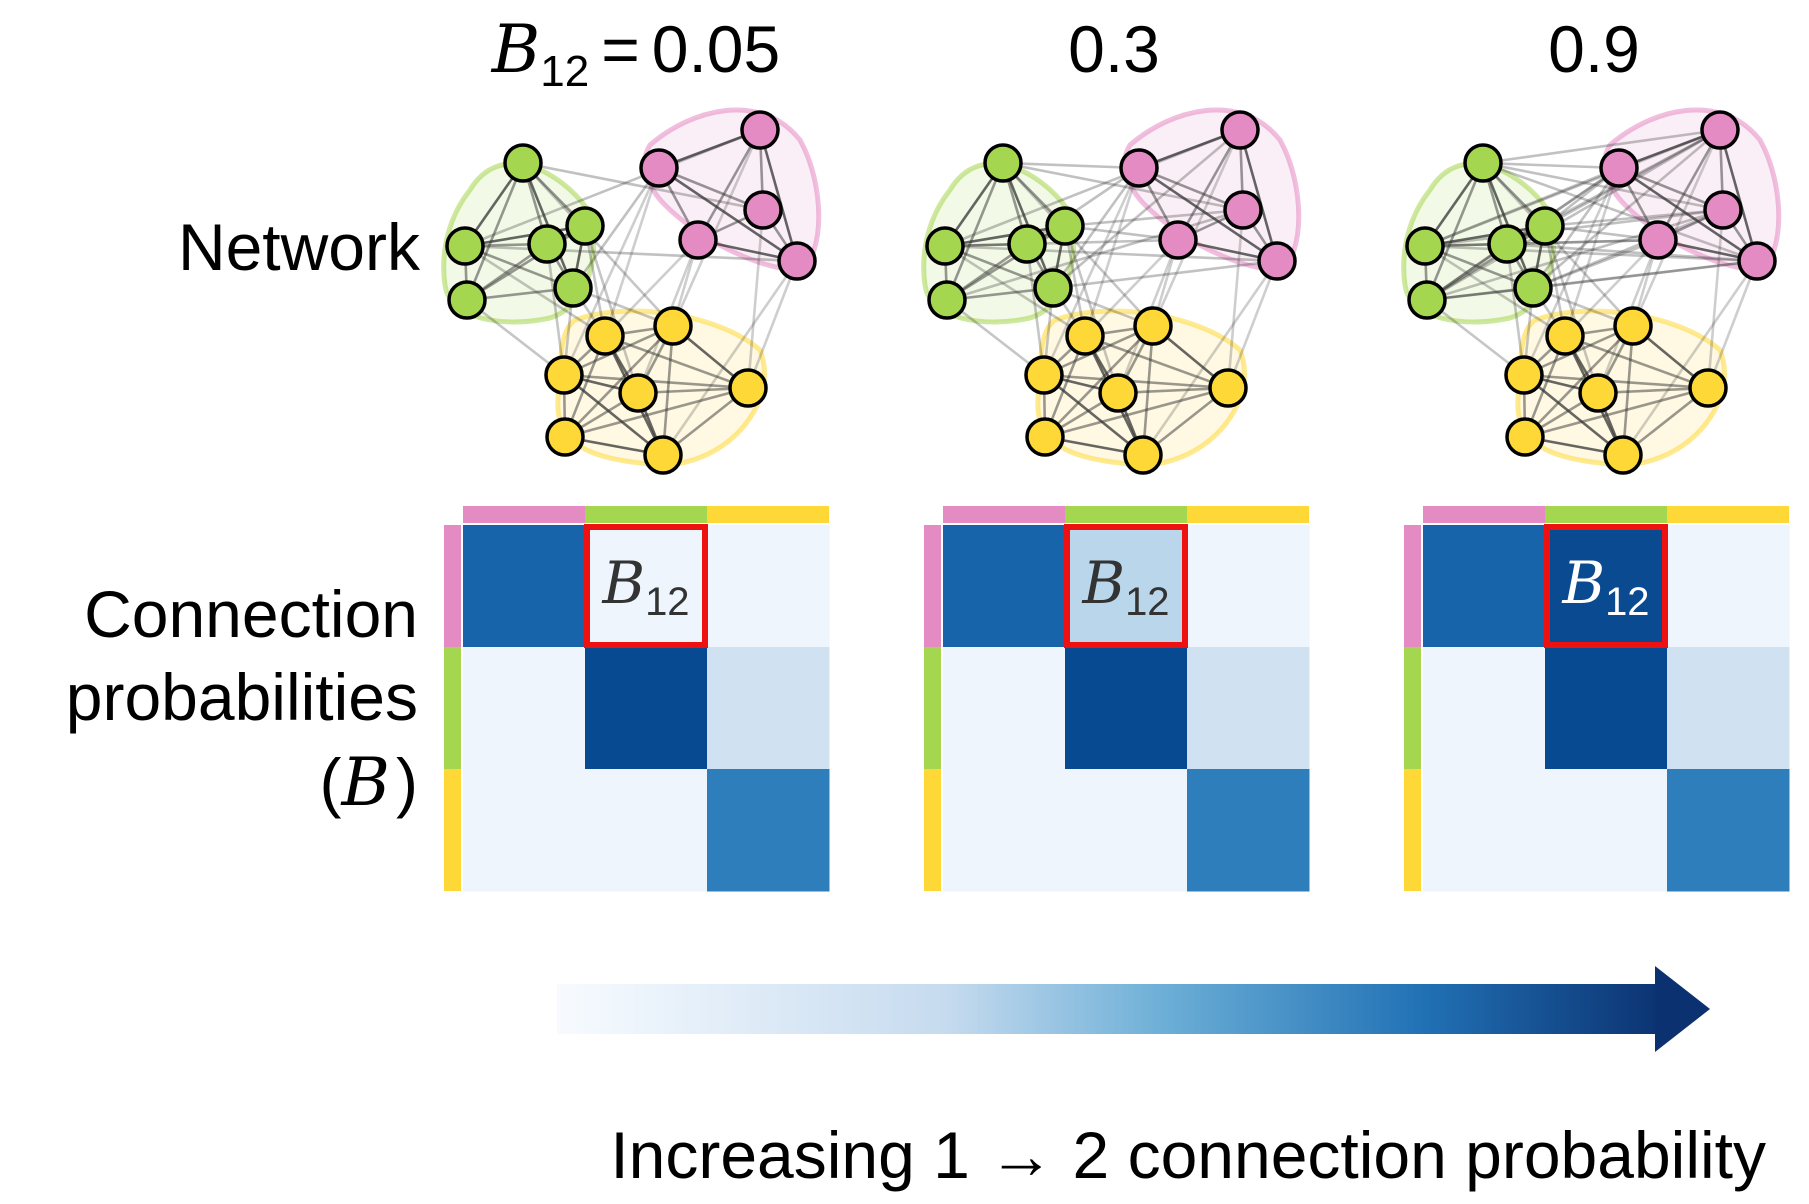 The image size is (1809, 1204). Describe the element at coordinates (1188, 1155) in the screenshot. I see `arrow-caption: Increasing 1 → 2 connection probability` at that location.